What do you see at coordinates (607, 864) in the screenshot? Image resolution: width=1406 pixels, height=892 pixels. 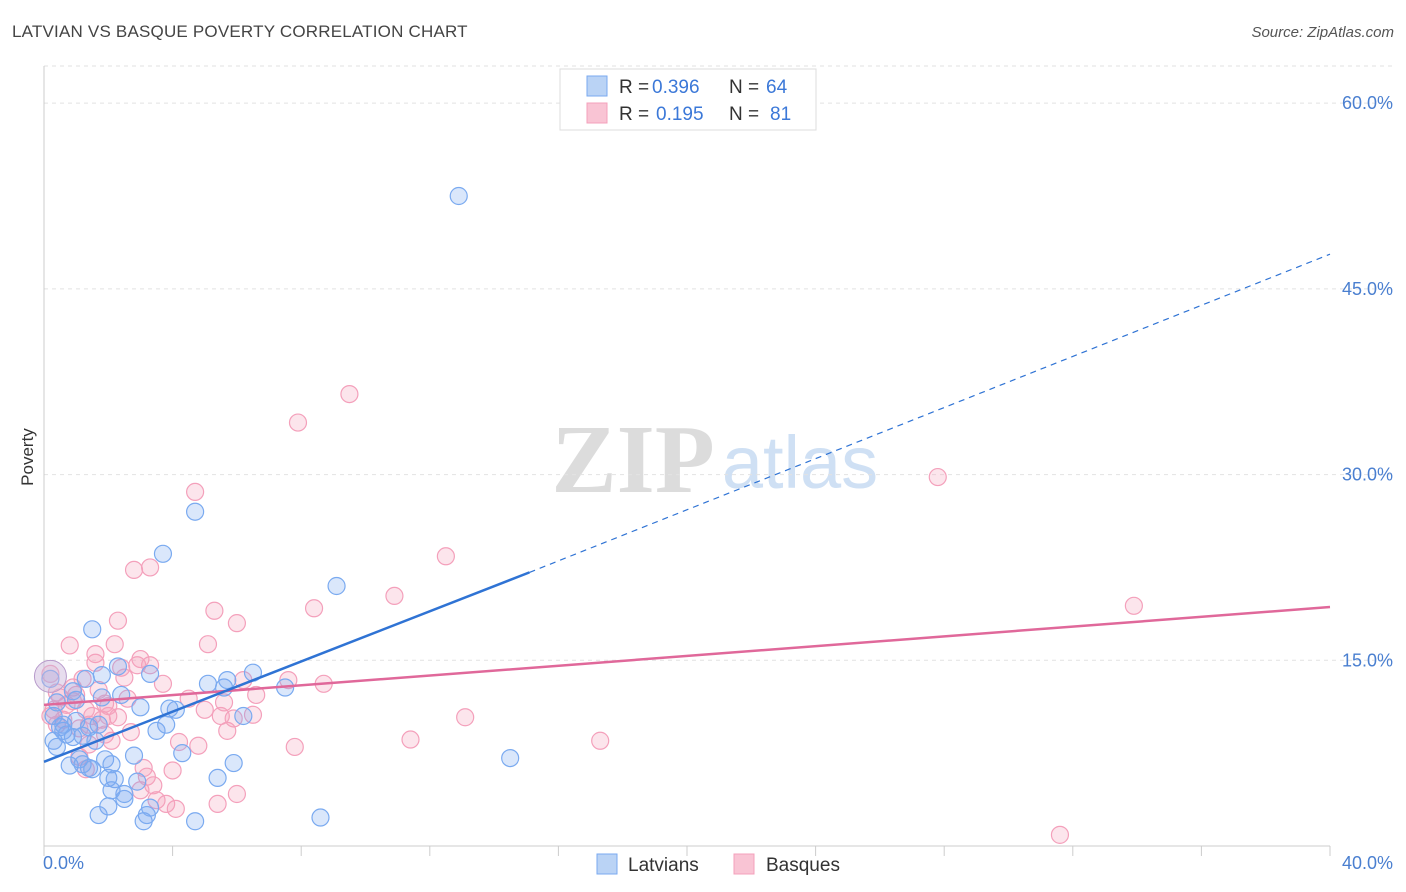 I see `bottom-legend-swatch-latvians` at bounding box center [607, 864].